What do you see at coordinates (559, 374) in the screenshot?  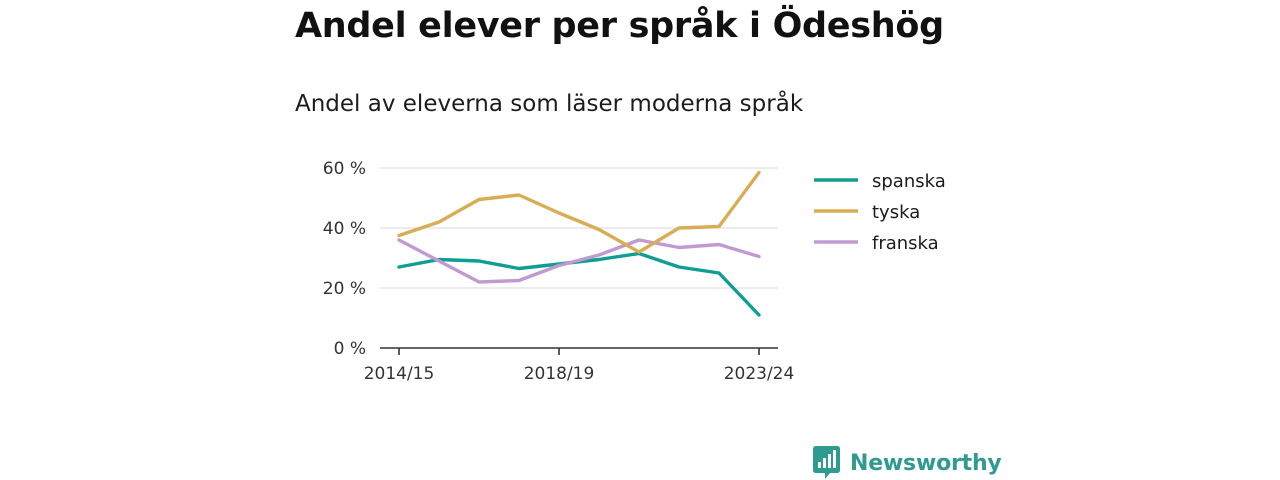 I see `x-tick-label: 2018/19` at bounding box center [559, 374].